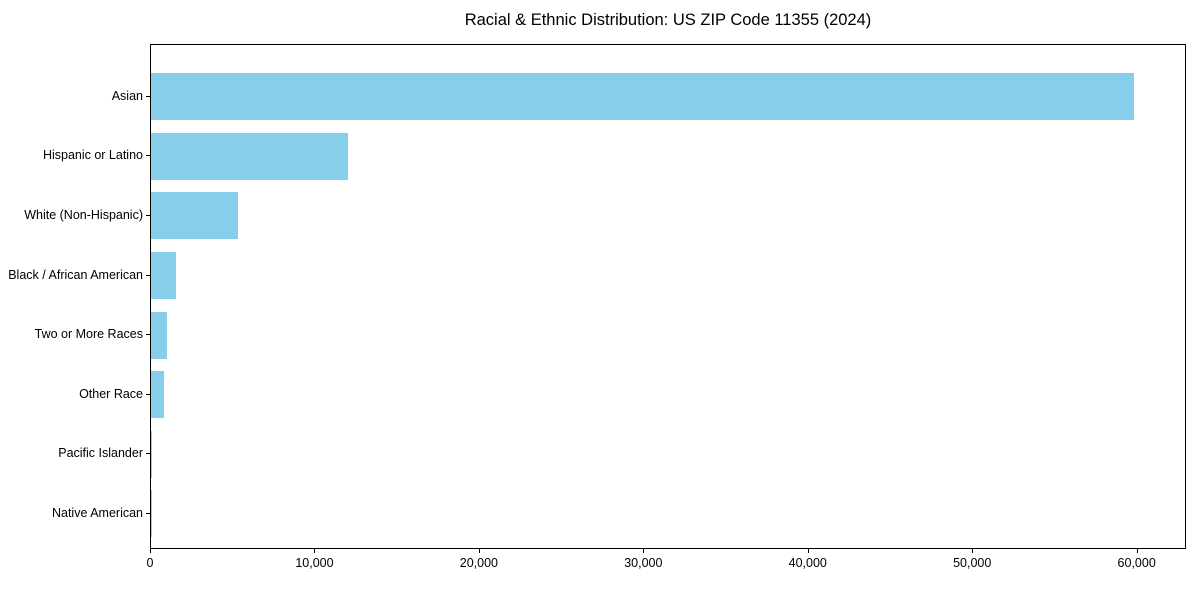 The width and height of the screenshot is (1200, 600). Describe the element at coordinates (88, 334) in the screenshot. I see `y-tick-label-two-or-more-races: Two or More Races` at that location.